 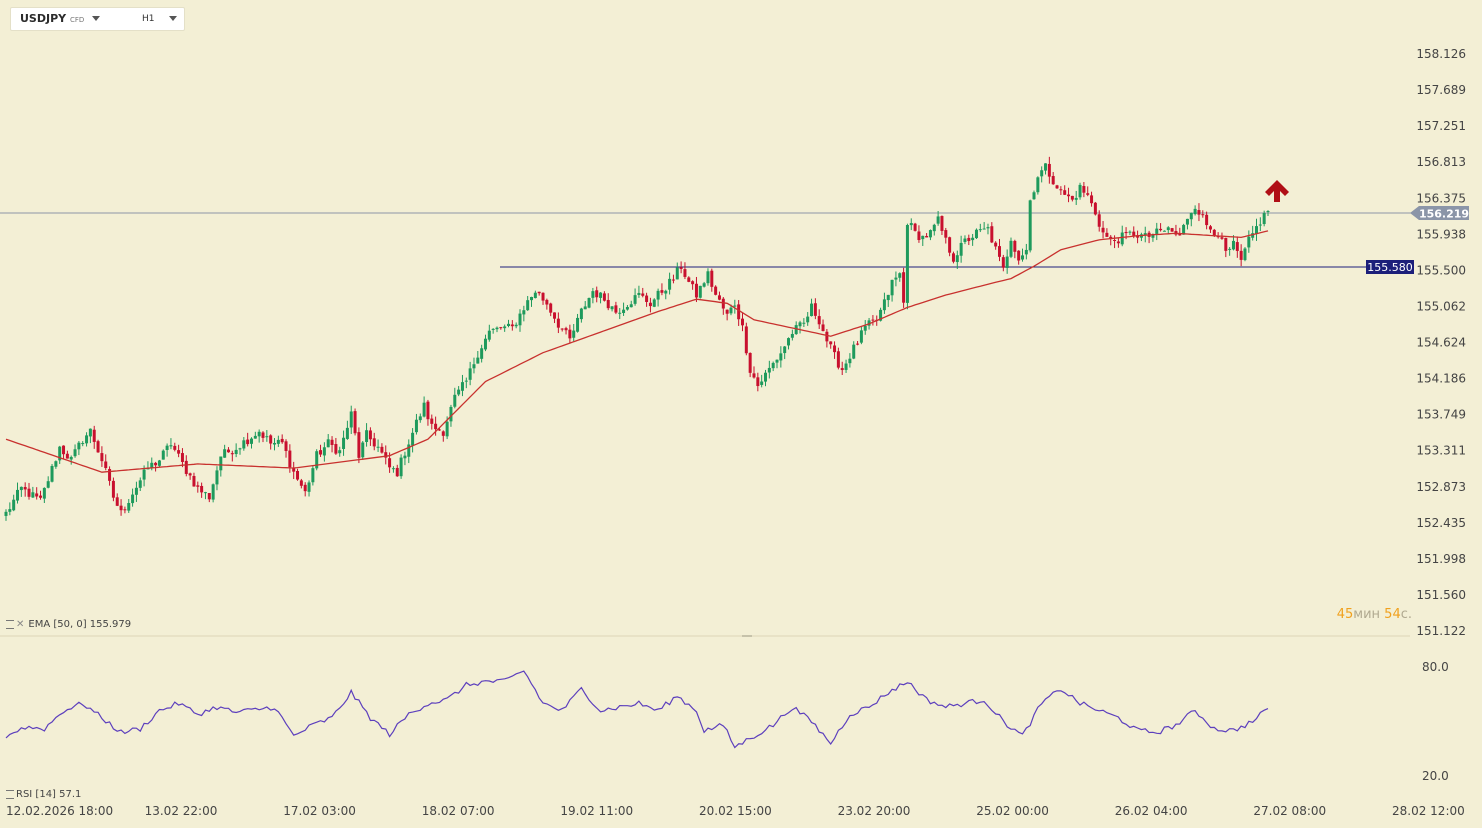 I want to click on indicator-remove-icon: ✕, so click(x=20, y=624).